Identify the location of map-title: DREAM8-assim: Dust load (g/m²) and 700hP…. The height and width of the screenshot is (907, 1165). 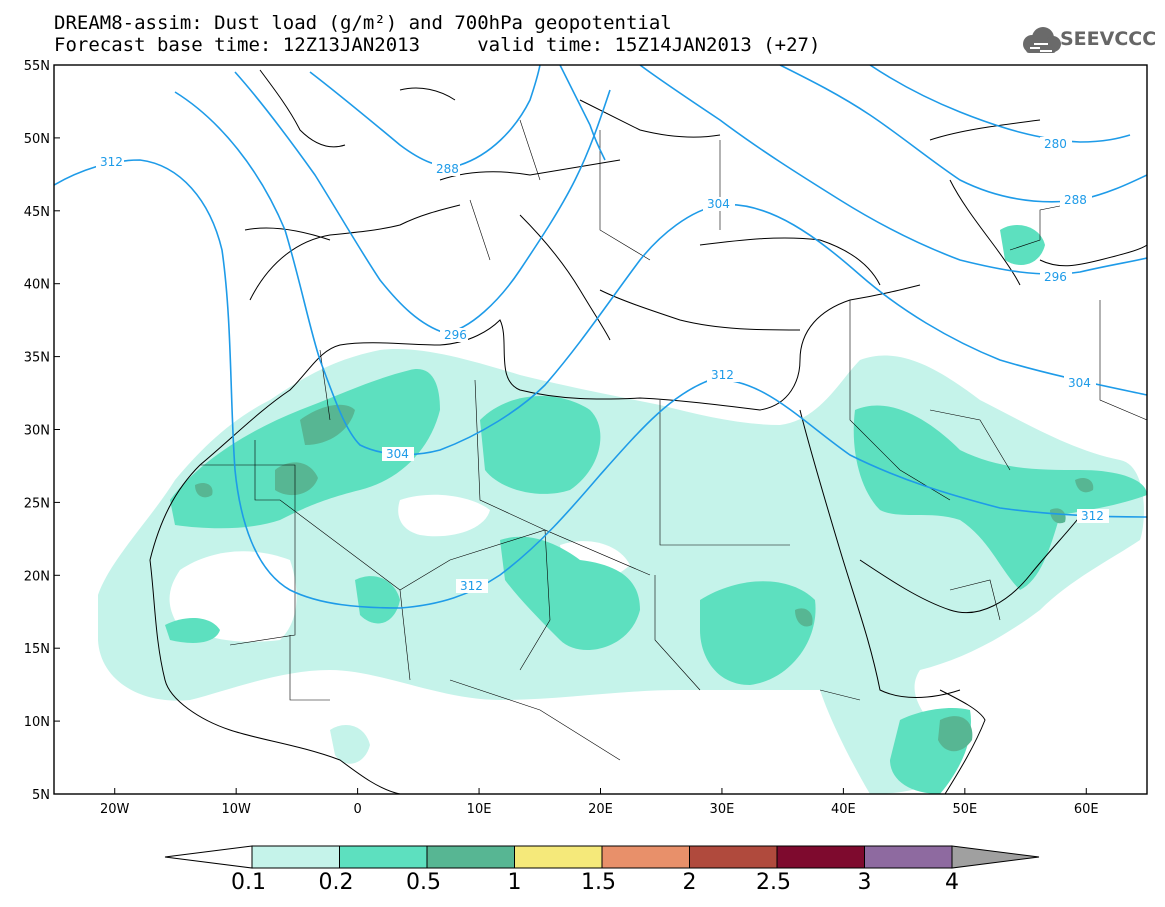
(363, 23).